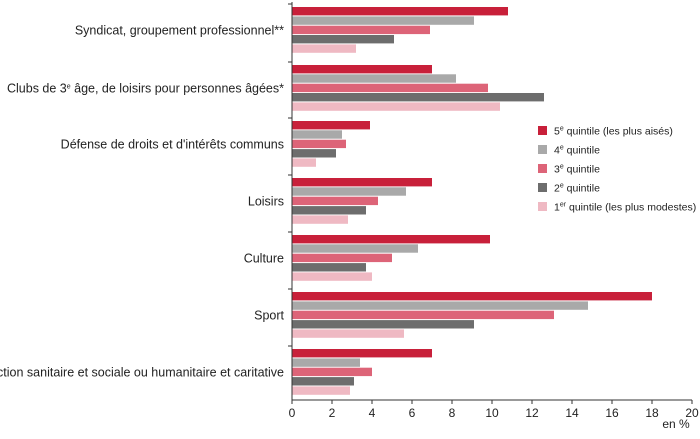 Image resolution: width=700 pixels, height=439 pixels. What do you see at coordinates (577, 151) in the screenshot?
I see `legend-label: 4e quintile` at bounding box center [577, 151].